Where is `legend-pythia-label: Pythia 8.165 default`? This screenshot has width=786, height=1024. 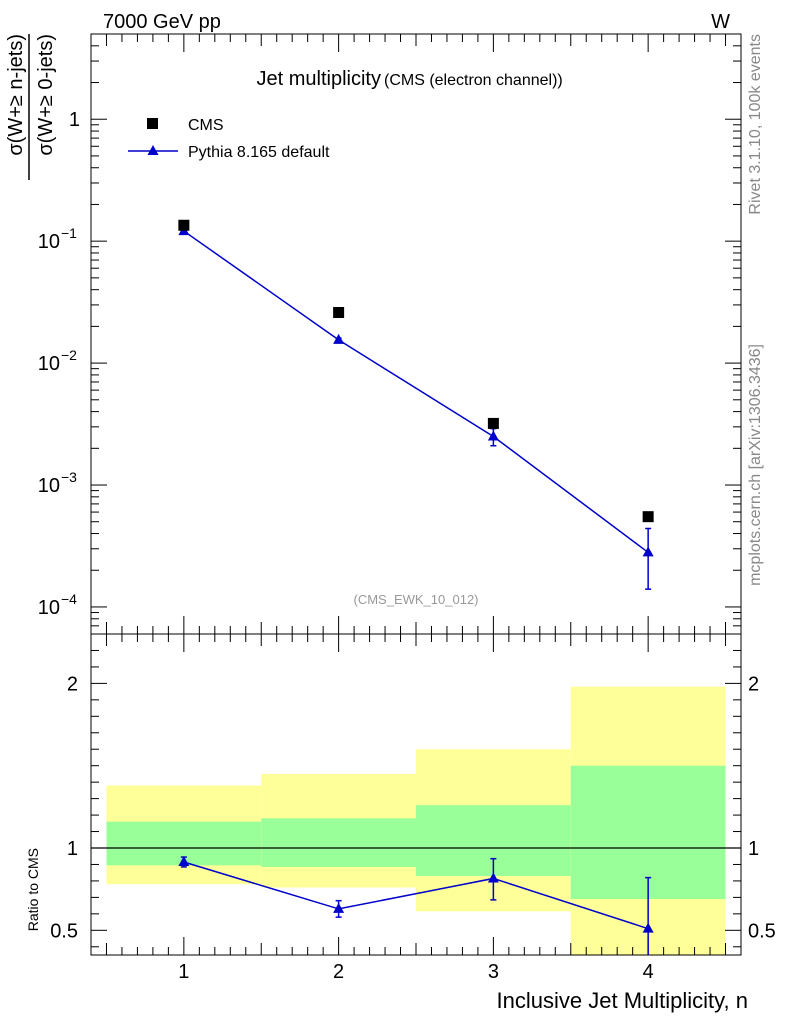
legend-pythia-label: Pythia 8.165 default is located at coordinates (259, 152).